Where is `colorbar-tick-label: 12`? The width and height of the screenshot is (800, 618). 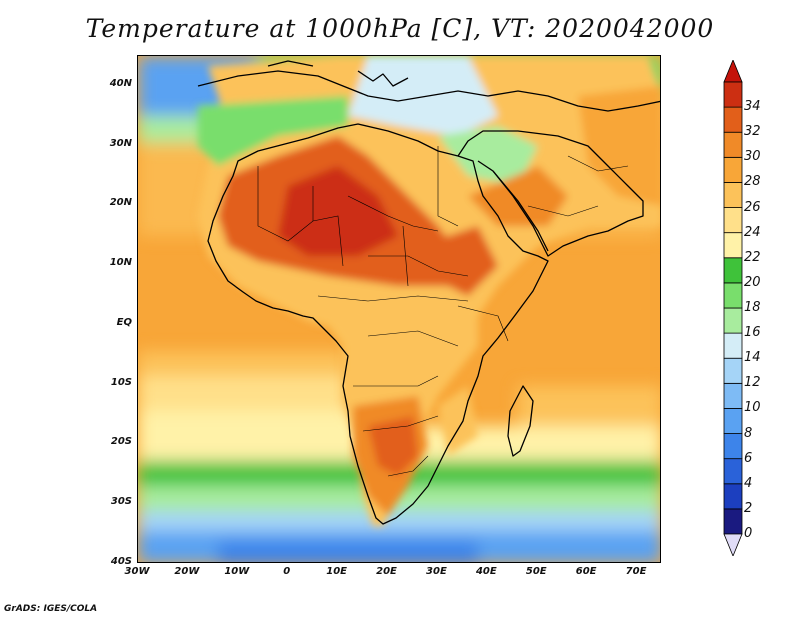
colorbar-tick-label: 12 is located at coordinates (752, 383).